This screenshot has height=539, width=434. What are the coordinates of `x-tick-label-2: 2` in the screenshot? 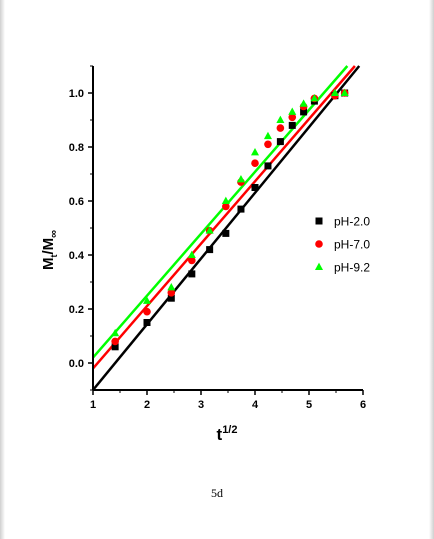 It's located at (147, 405).